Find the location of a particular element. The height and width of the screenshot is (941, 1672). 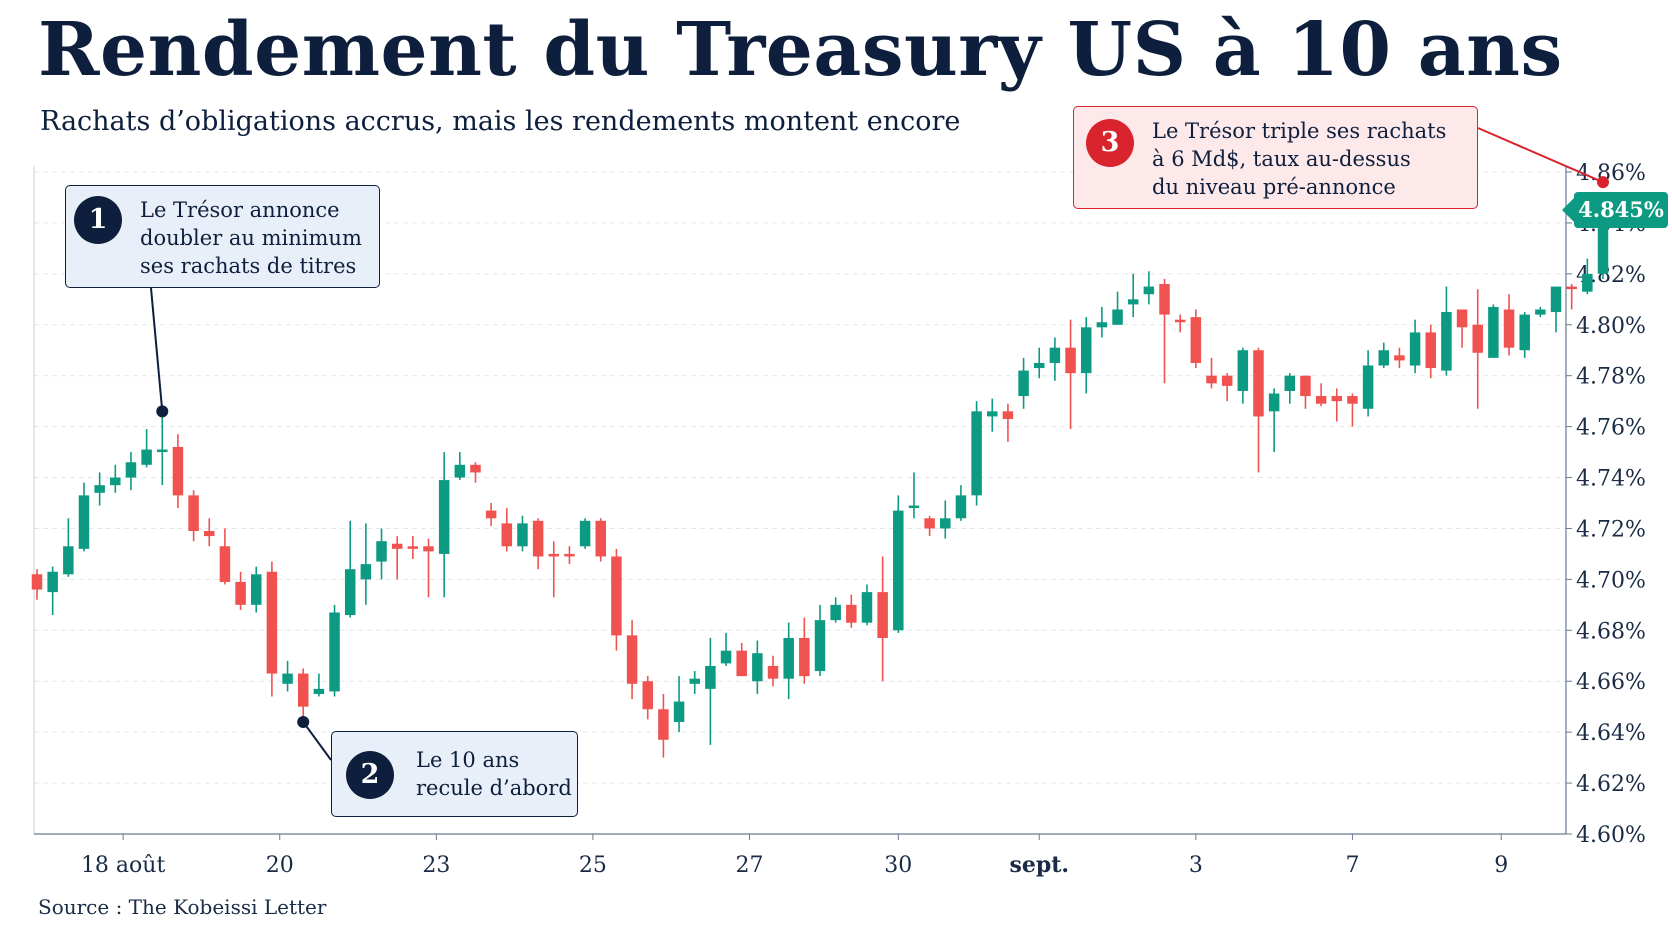

callout-1-point is located at coordinates (162, 411).